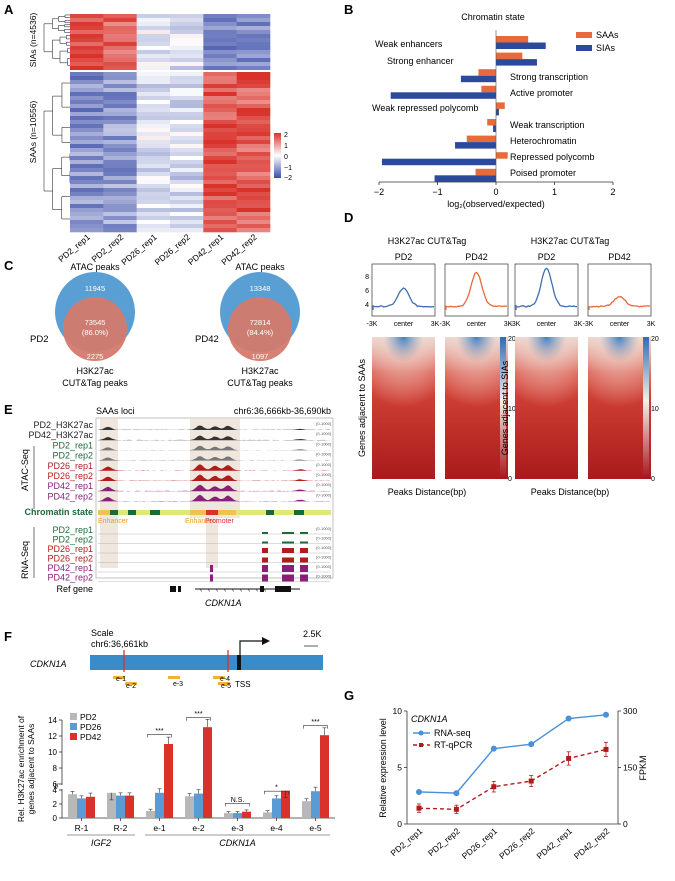 Image resolution: width=675 pixels, height=881 pixels. I want to click on y-tick-label: 2, so click(55, 804).